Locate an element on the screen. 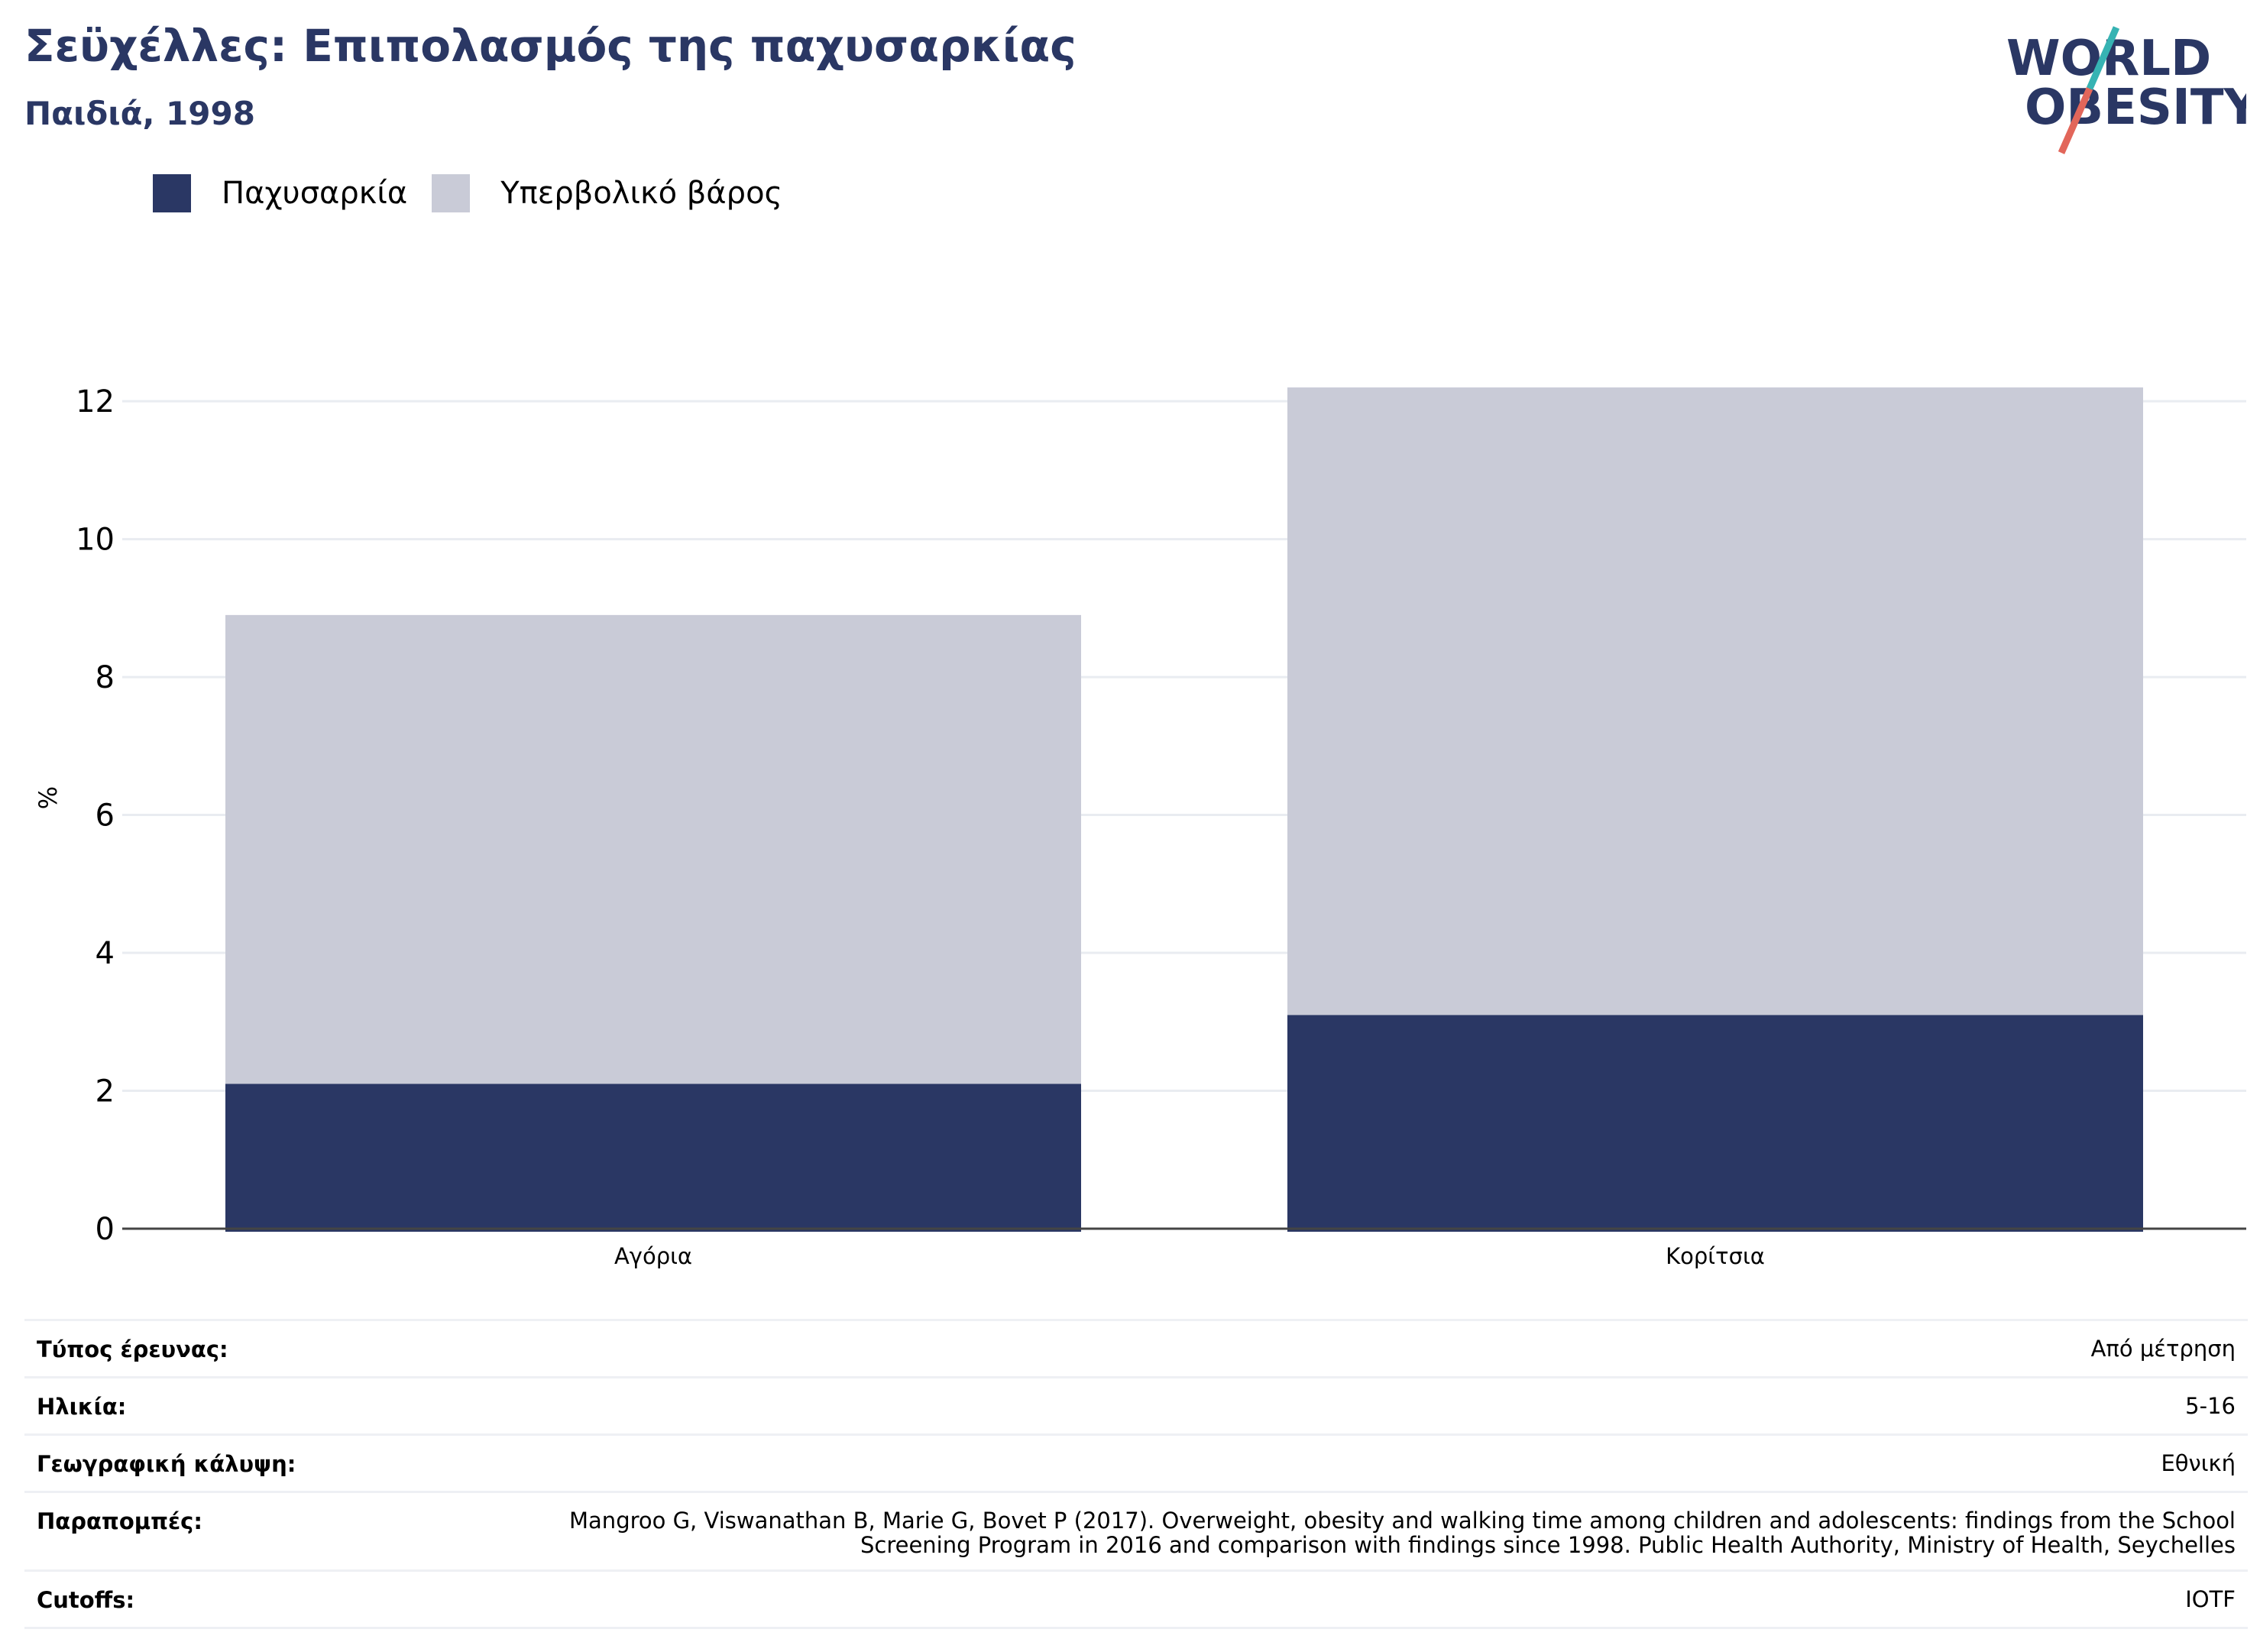 This screenshot has height=1652, width=2260. meta-row-survey-type: Τύπος έρευνας: Από μέτρηση is located at coordinates (1136, 1347).